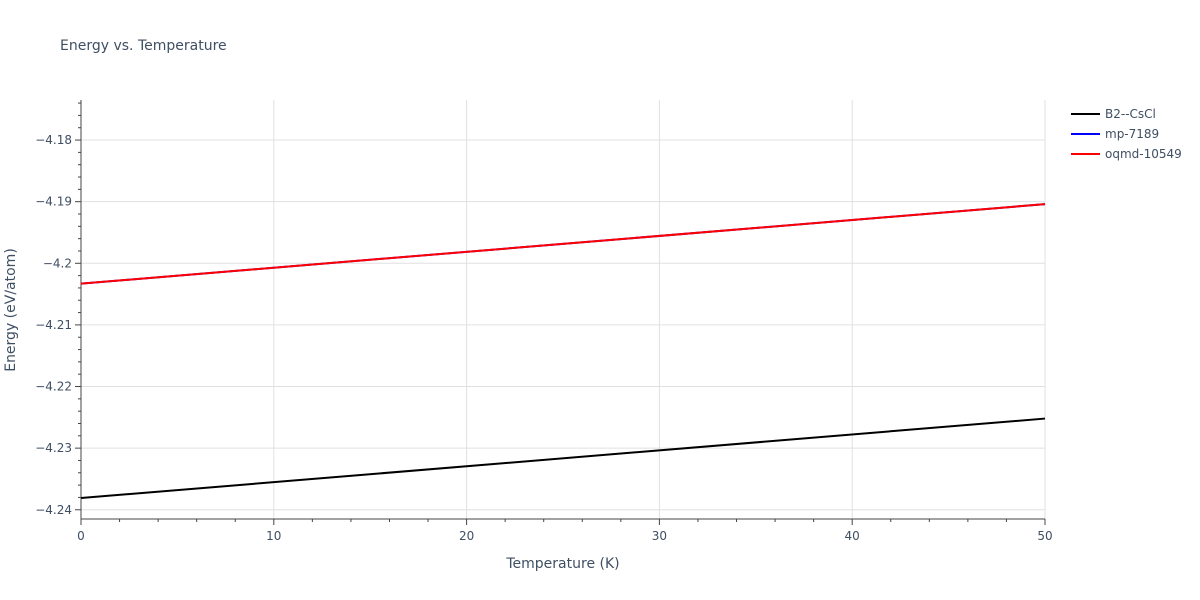 The height and width of the screenshot is (600, 1200). I want to click on y-tick-label: −4.18, so click(53, 140).